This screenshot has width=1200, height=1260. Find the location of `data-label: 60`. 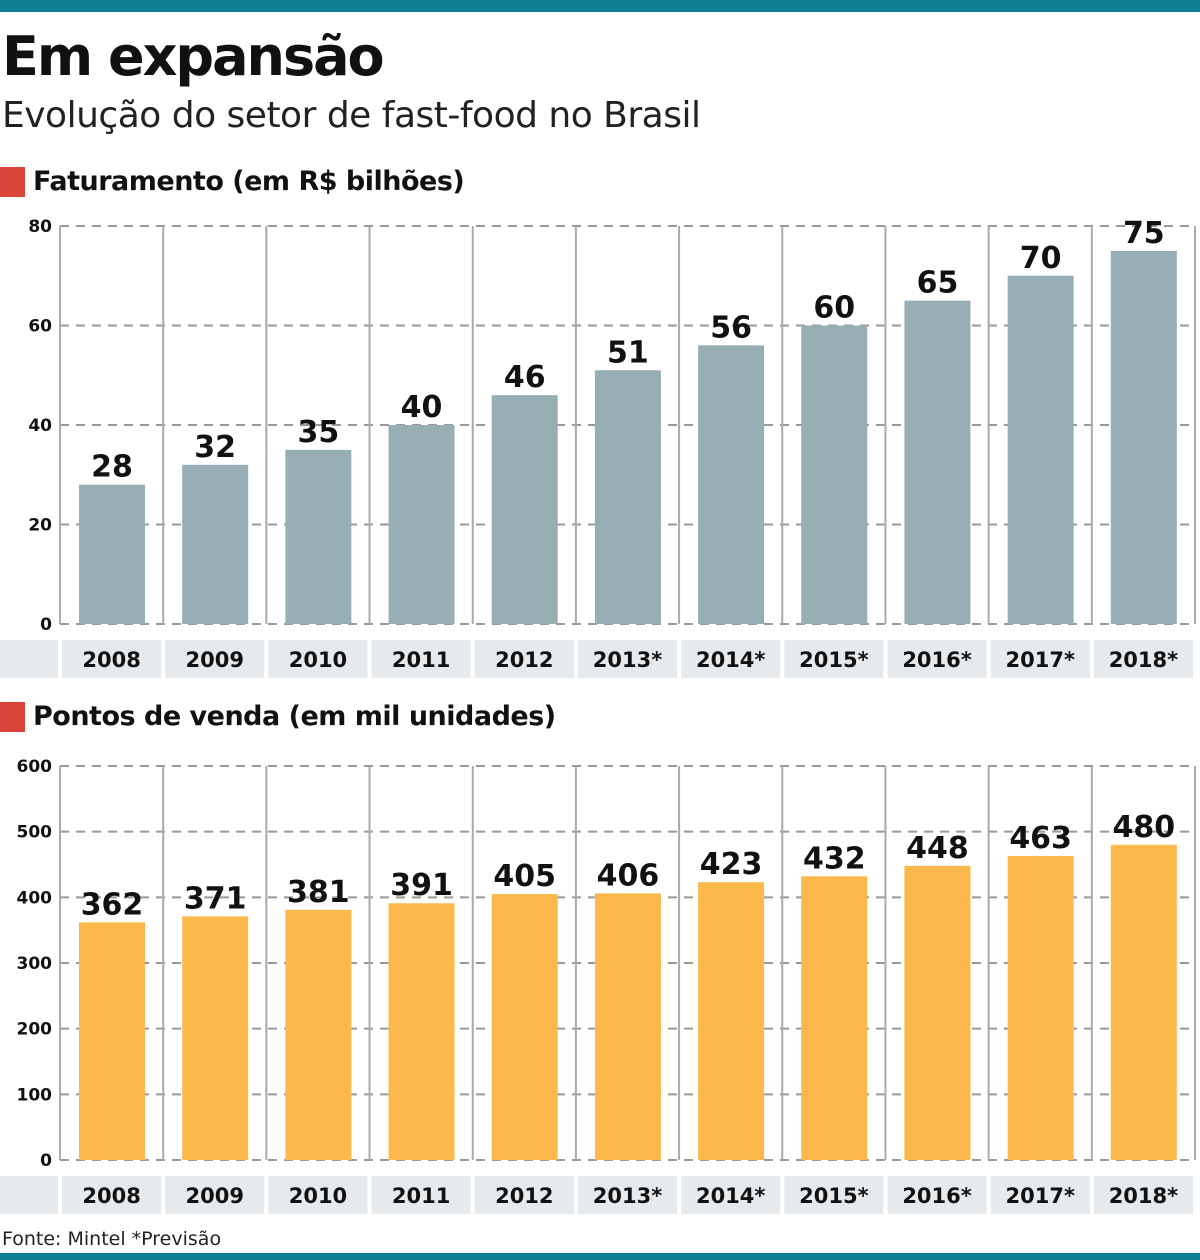

data-label: 60 is located at coordinates (834, 308).